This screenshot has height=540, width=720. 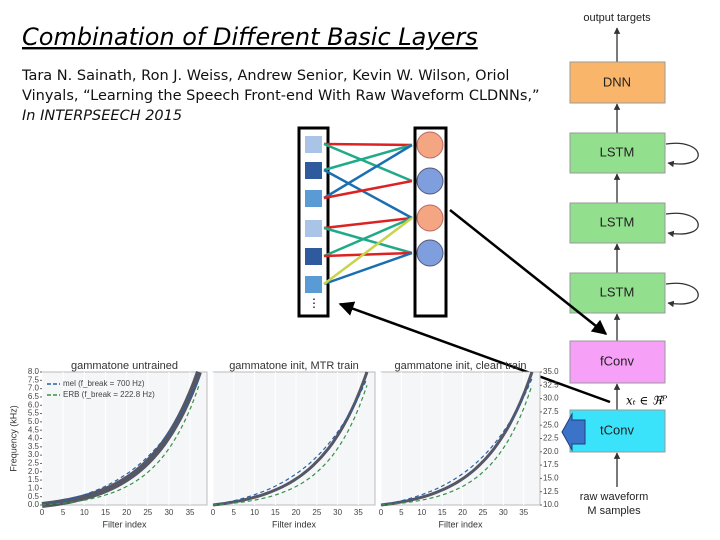 What do you see at coordinates (617, 18) in the screenshot?
I see `output-label: output targets` at bounding box center [617, 18].